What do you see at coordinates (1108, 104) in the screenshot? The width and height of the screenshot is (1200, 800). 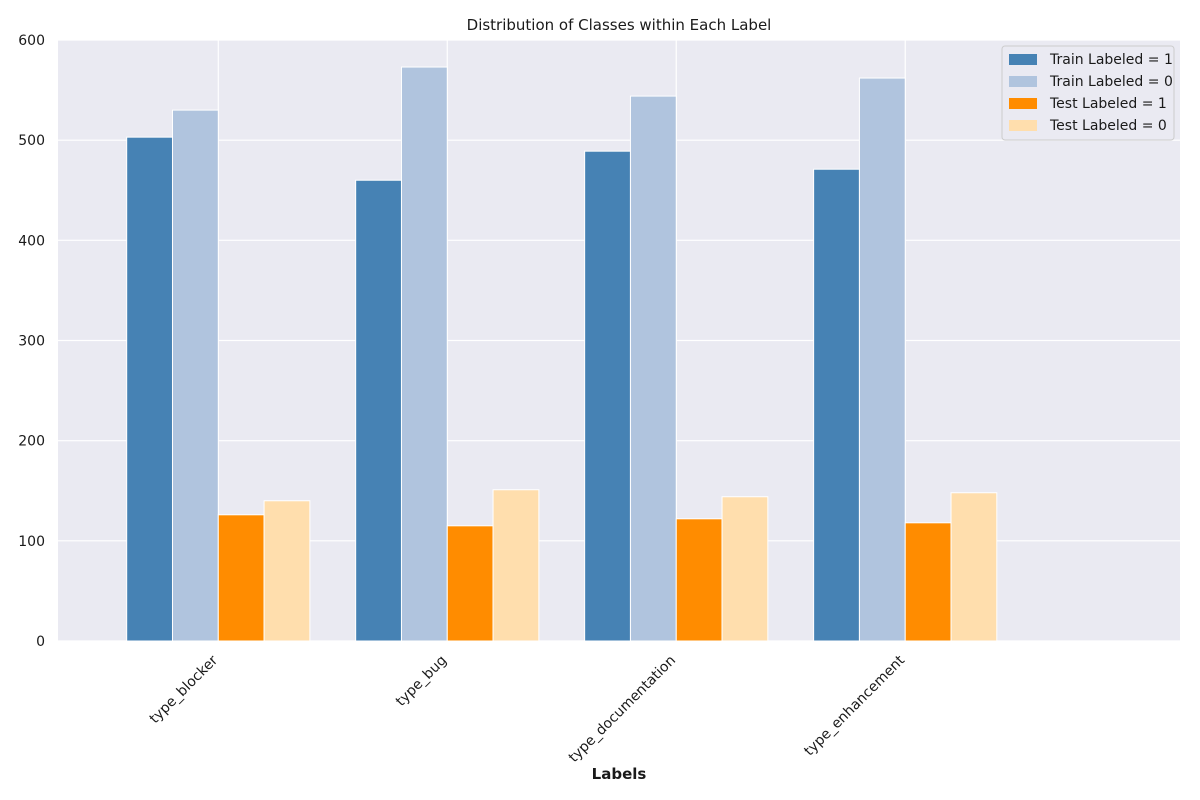 I see `legend-label: Test Labeled = 1` at bounding box center [1108, 104].